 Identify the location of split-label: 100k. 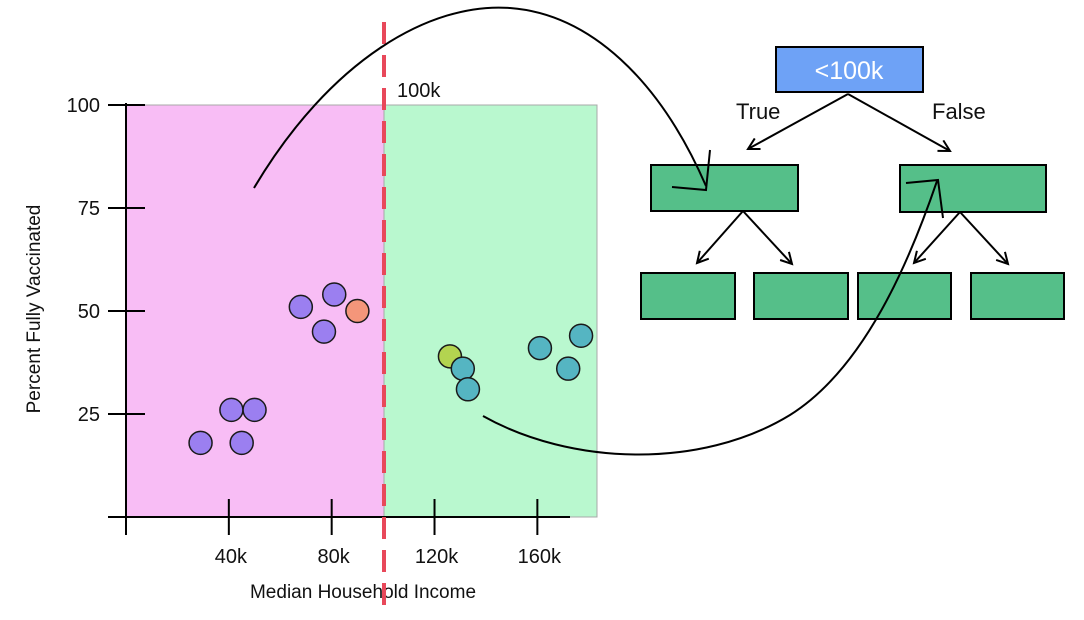
(419, 91).